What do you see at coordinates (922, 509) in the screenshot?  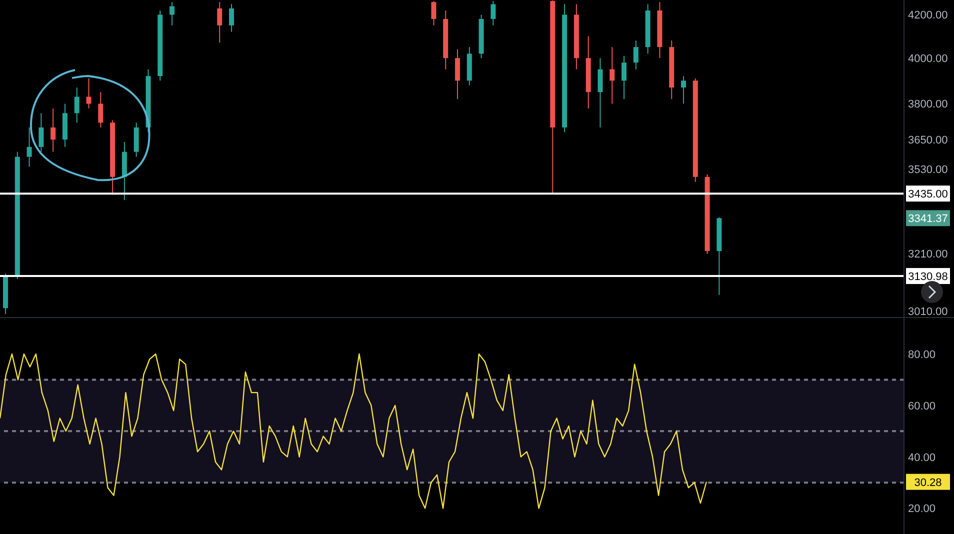 I see `y-tick-label: 20.00` at bounding box center [922, 509].